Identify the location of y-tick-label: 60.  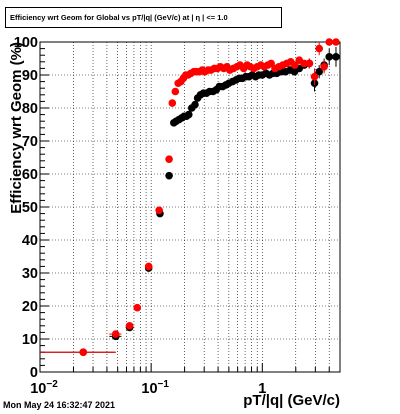
(30, 175).